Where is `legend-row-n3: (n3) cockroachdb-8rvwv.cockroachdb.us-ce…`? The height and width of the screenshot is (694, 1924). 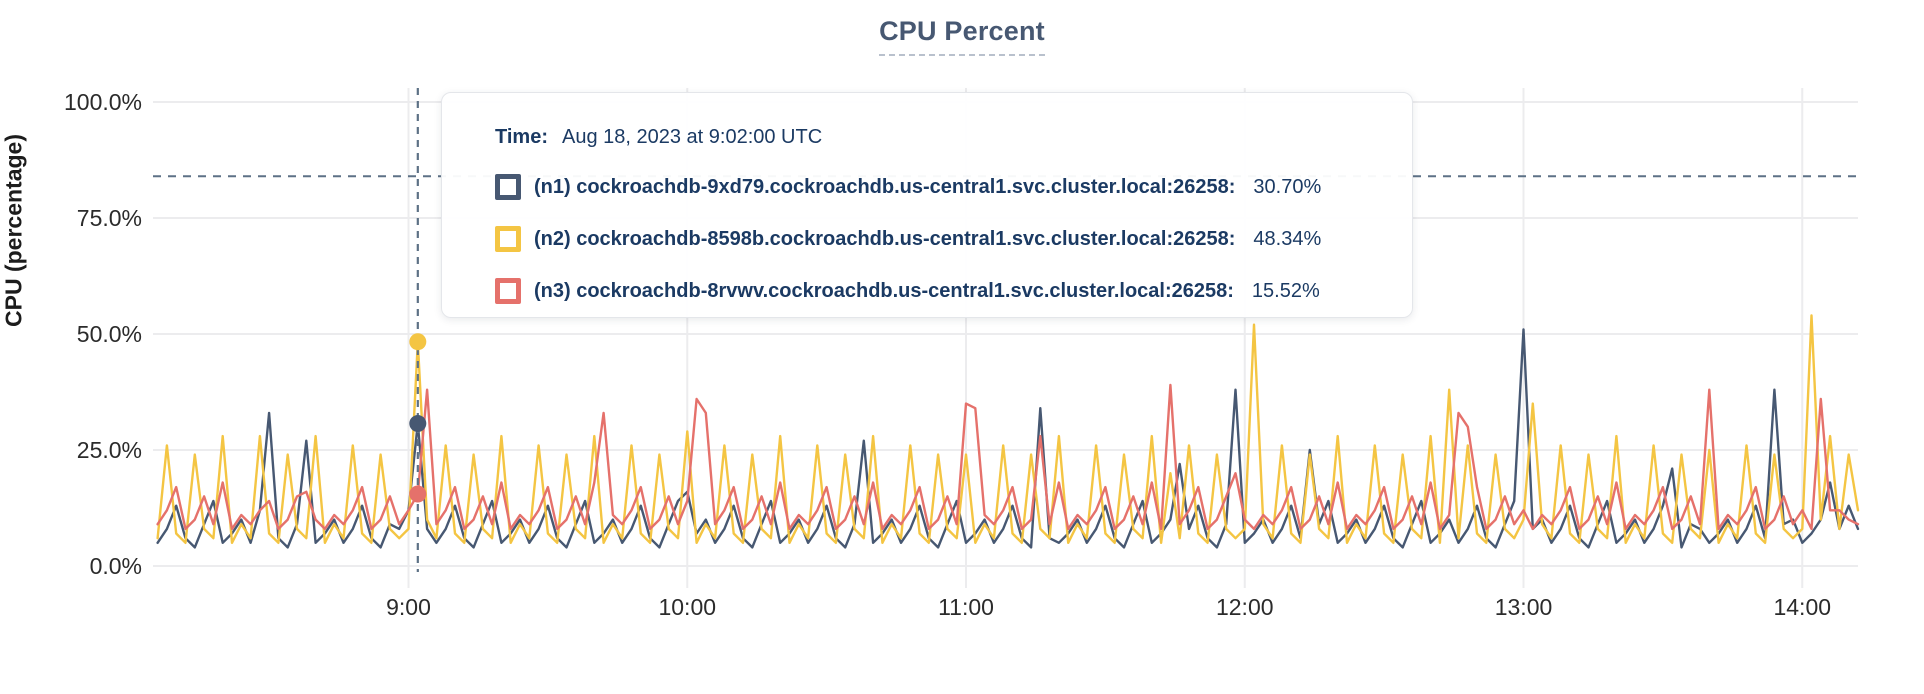 legend-row-n3: (n3) cockroachdb-8rvwv.cockroachdb.us-ce… is located at coordinates (933, 291).